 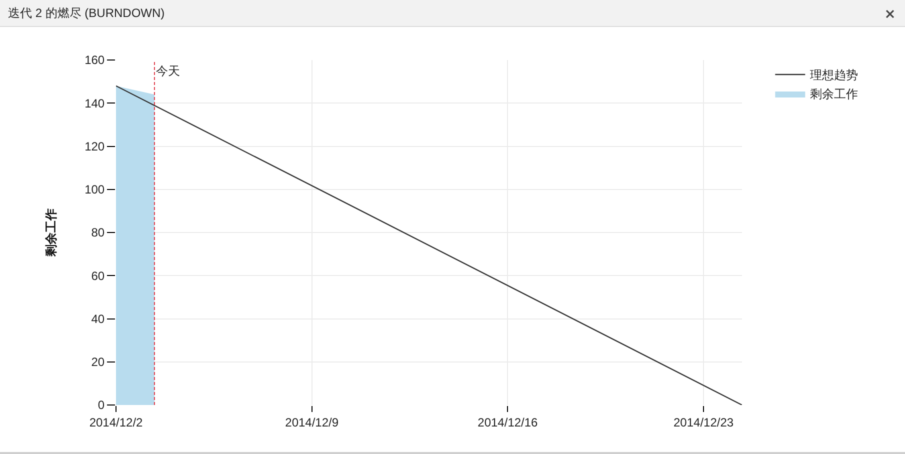 I want to click on x-tick-label: 2014/12/16, so click(x=508, y=422).